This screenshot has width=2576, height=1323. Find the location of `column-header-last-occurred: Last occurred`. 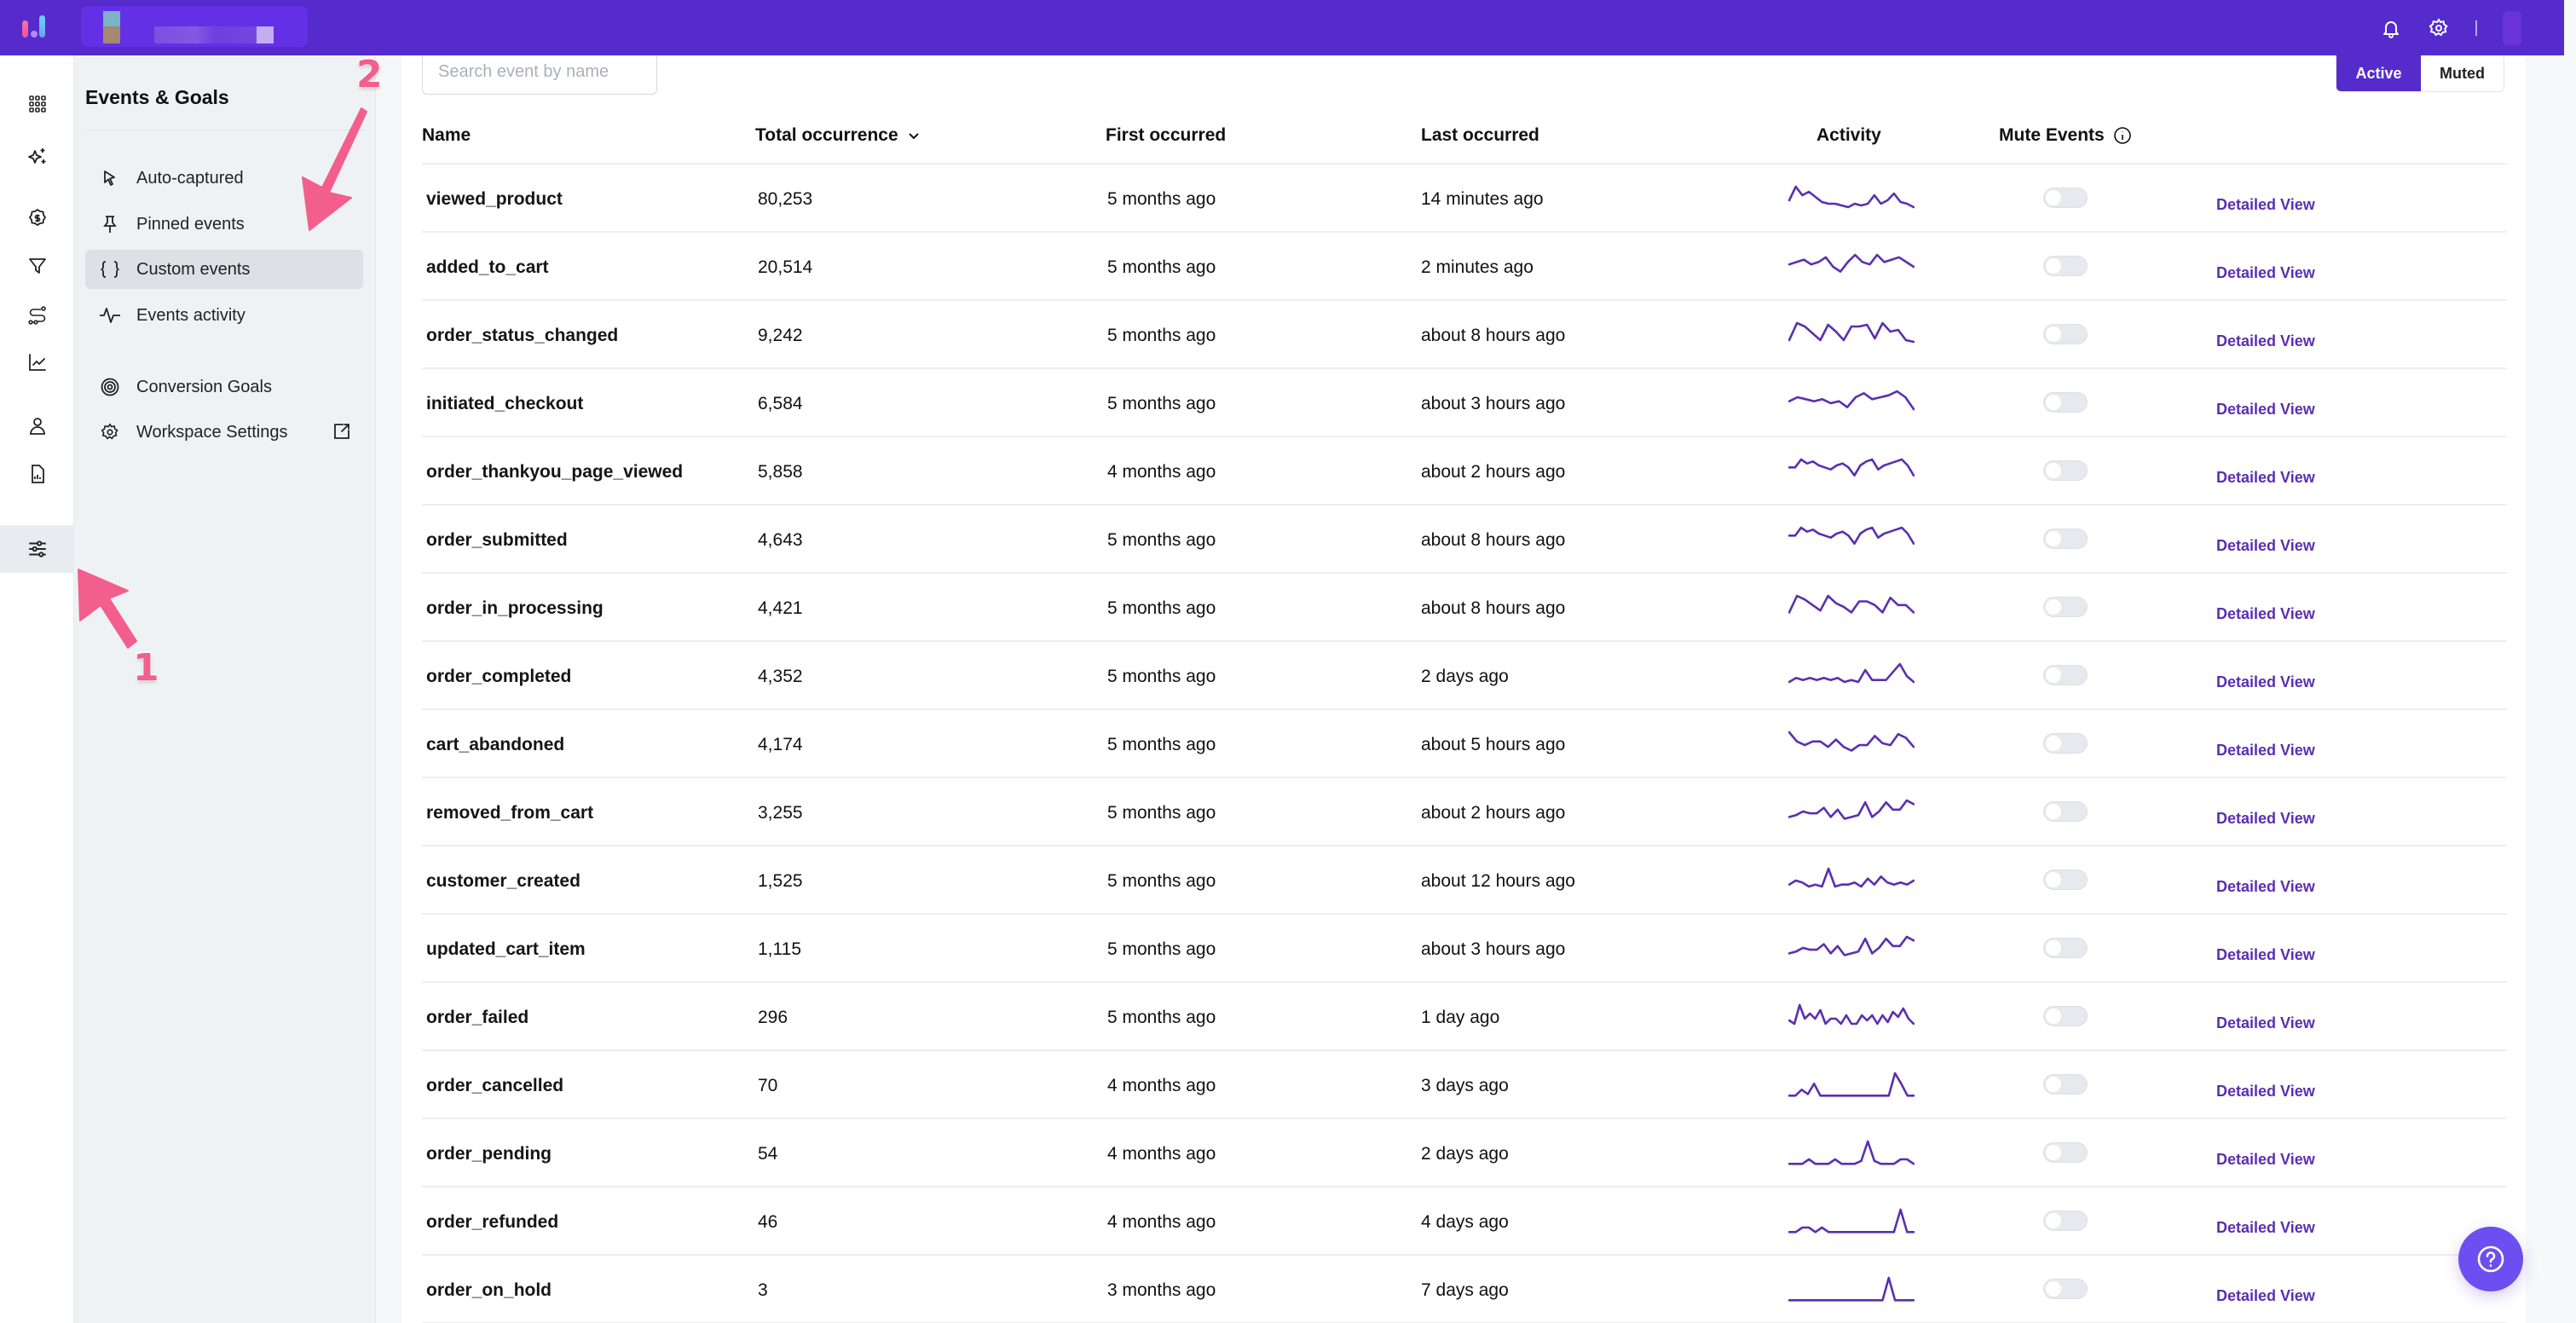

column-header-last-occurred: Last occurred is located at coordinates (1480, 135).